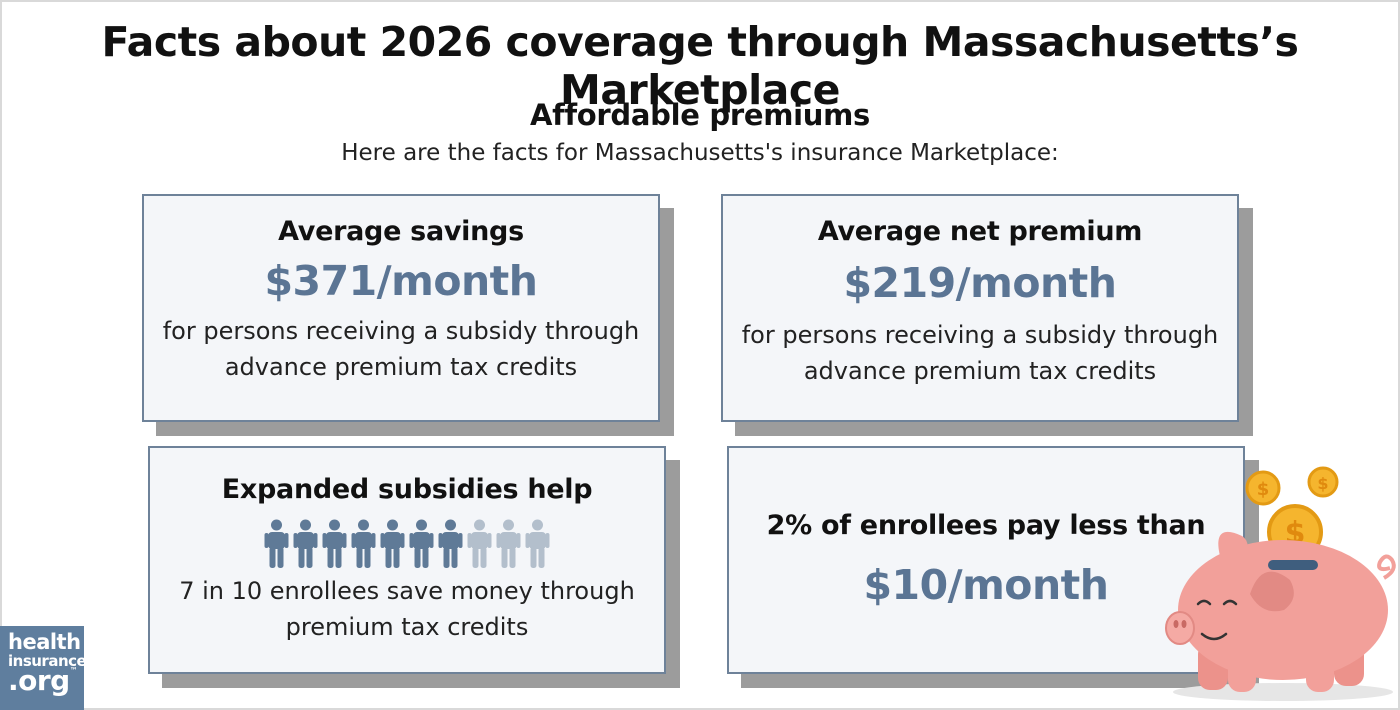 The width and height of the screenshot is (1400, 710). I want to click on card-value: $10/month, so click(986, 585).